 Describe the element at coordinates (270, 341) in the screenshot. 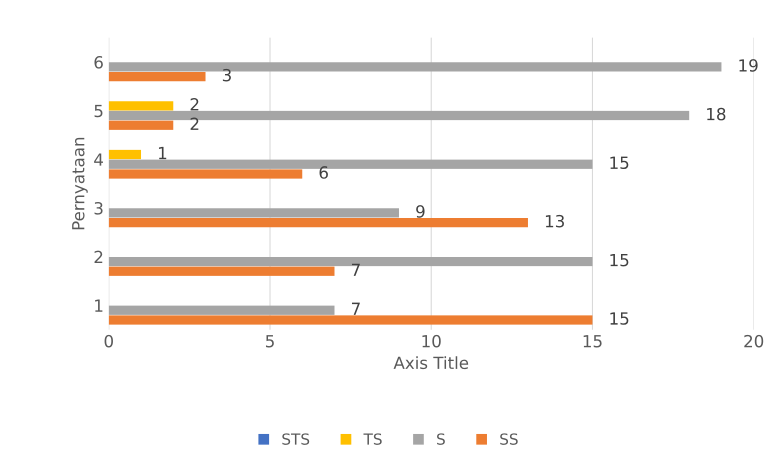

I see `x-tick-label: 5` at that location.